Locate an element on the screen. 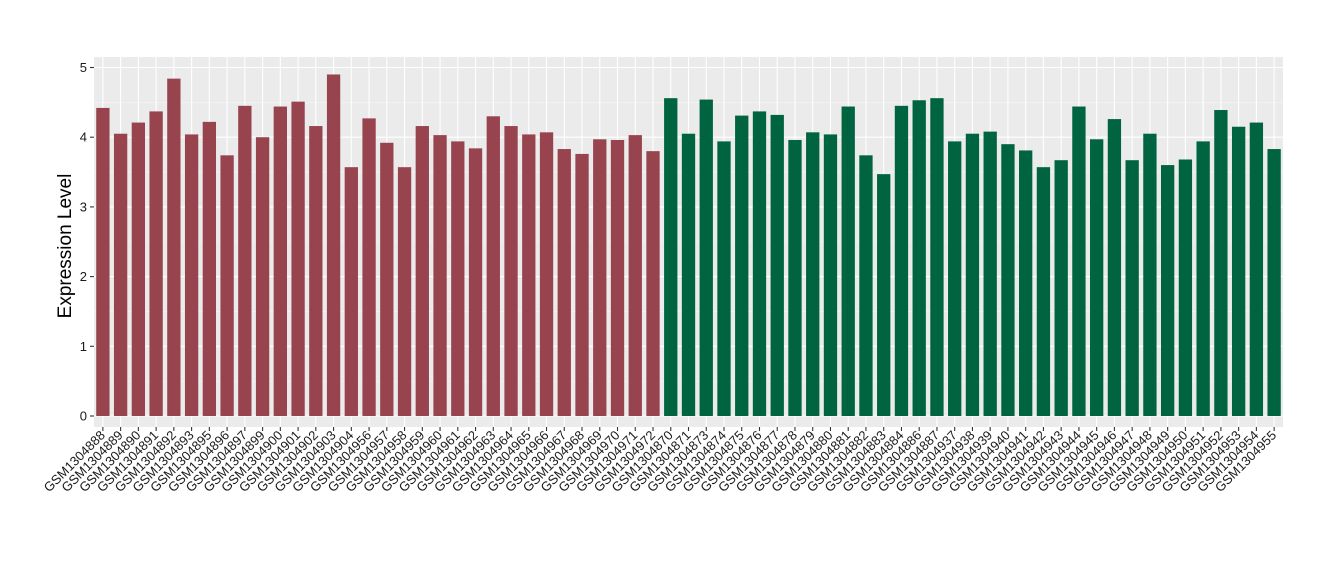  bar-GSM1304969 is located at coordinates (600, 278).